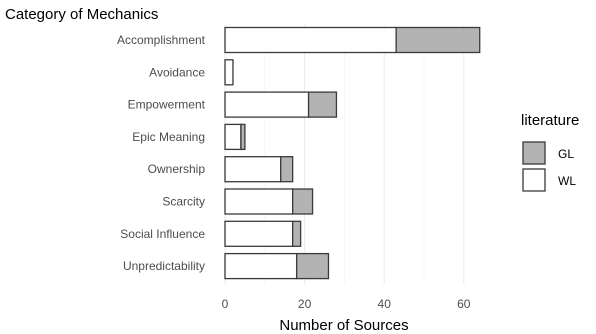 This screenshot has height=334, width=596. What do you see at coordinates (550, 152) in the screenshot?
I see `legend: literature GL WL` at bounding box center [550, 152].